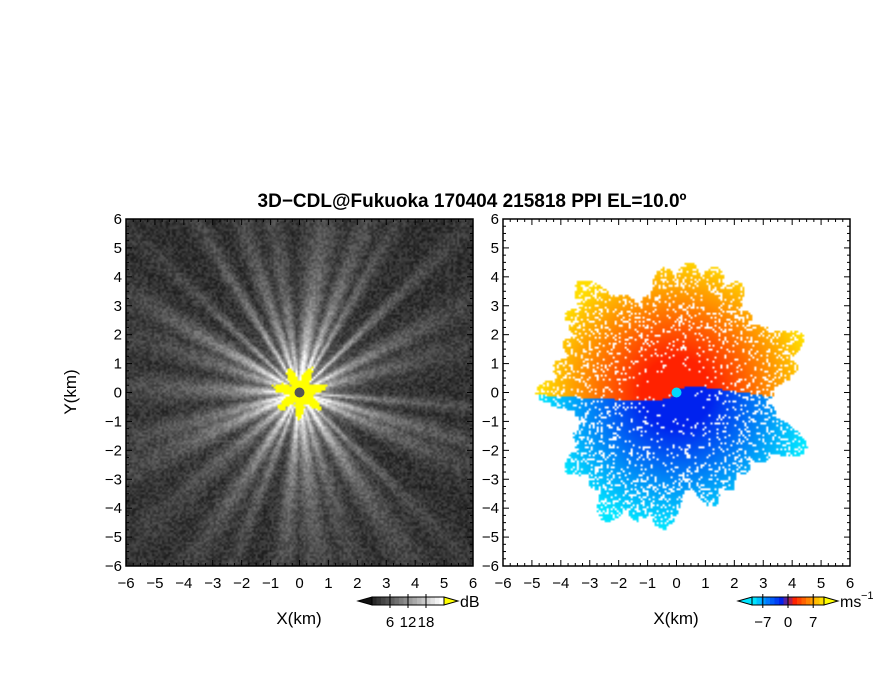  Describe the element at coordinates (299, 392) in the screenshot. I see `left-radar-site` at that location.